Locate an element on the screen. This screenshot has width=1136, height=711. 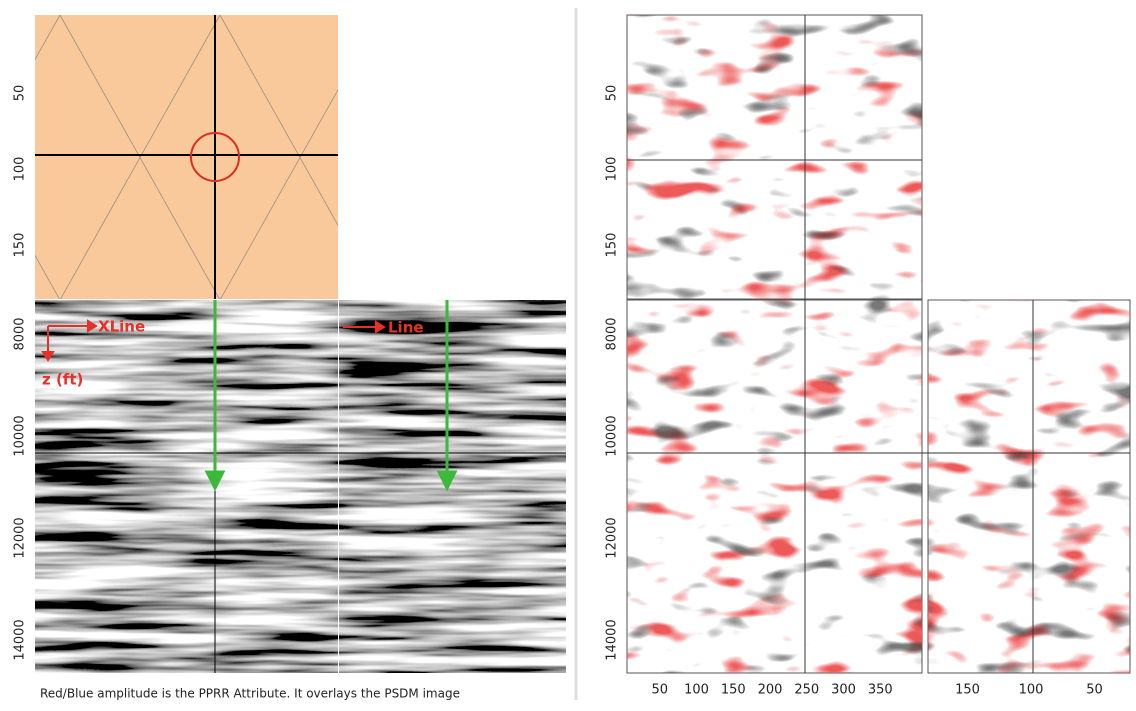
attribute-line is located at coordinates (1029, 486).